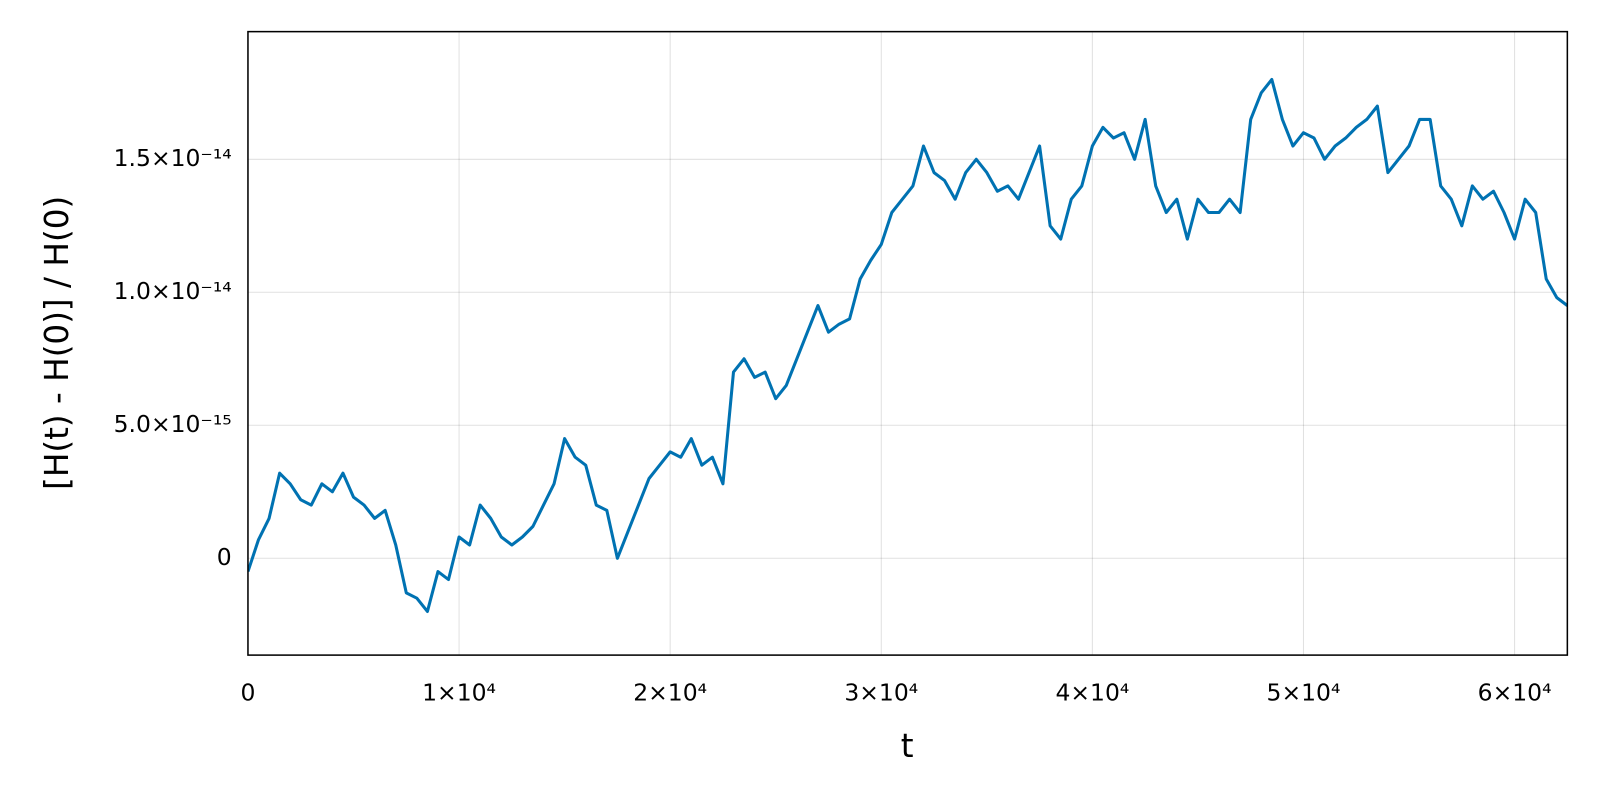 Image resolution: width=1600 pixels, height=800 pixels. Describe the element at coordinates (173, 424) in the screenshot. I see `y-tick-label: 5.0×10⁻¹⁵` at that location.